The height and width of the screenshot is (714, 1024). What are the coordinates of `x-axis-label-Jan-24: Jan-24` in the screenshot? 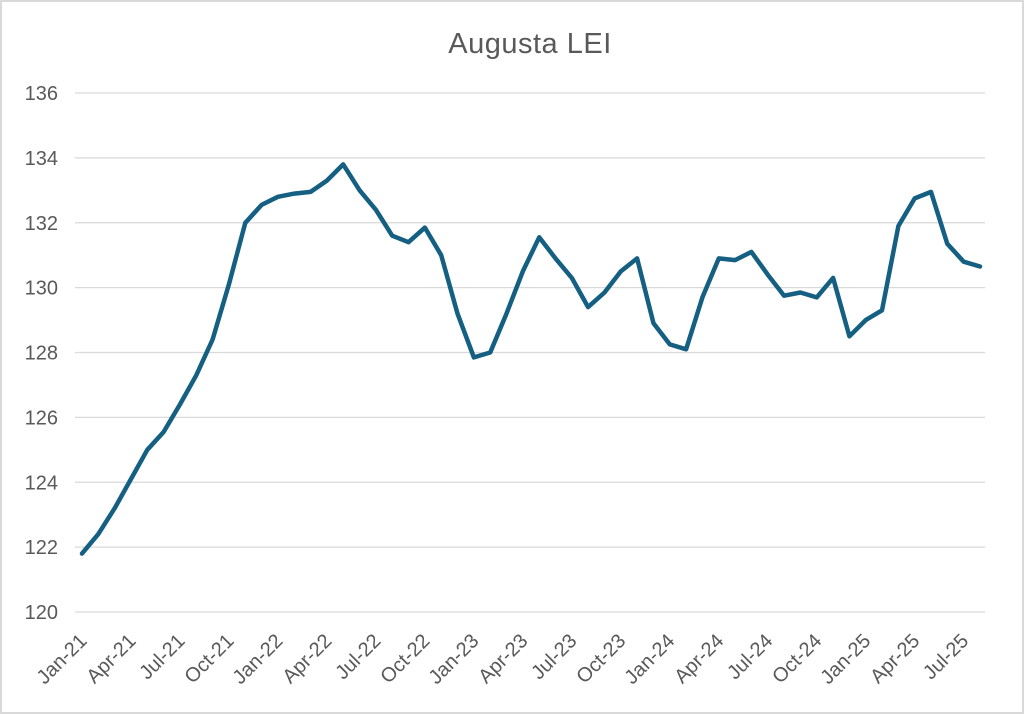 It's located at (650, 659).